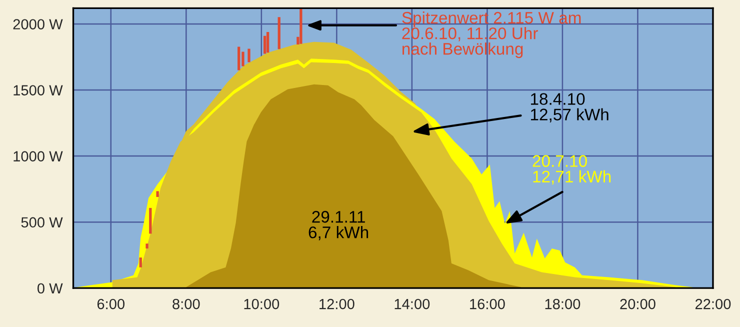 The image size is (740, 327). Describe the element at coordinates (42, 222) in the screenshot. I see `y-tick-label: 500 W` at that location.